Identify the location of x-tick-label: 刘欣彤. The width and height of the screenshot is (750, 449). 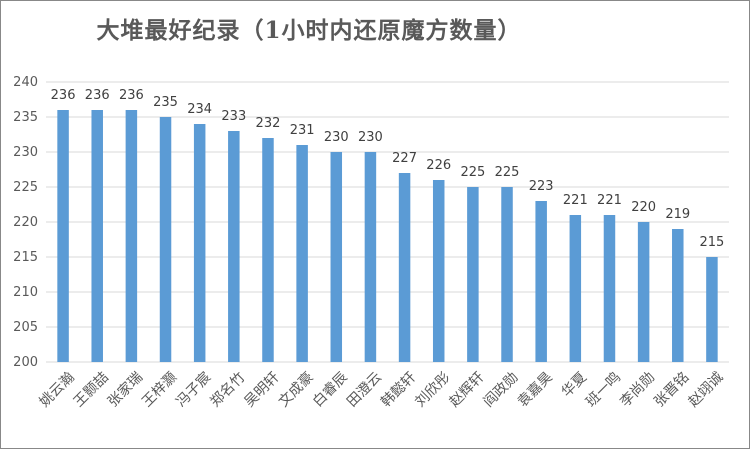
(432, 389).